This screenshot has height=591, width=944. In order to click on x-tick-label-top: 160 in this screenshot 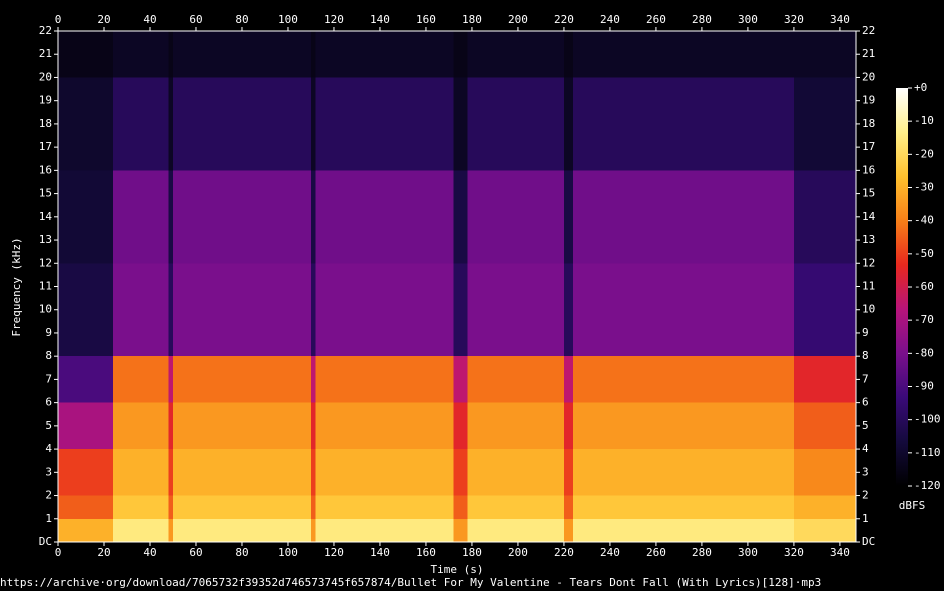, I will do `click(426, 19)`.